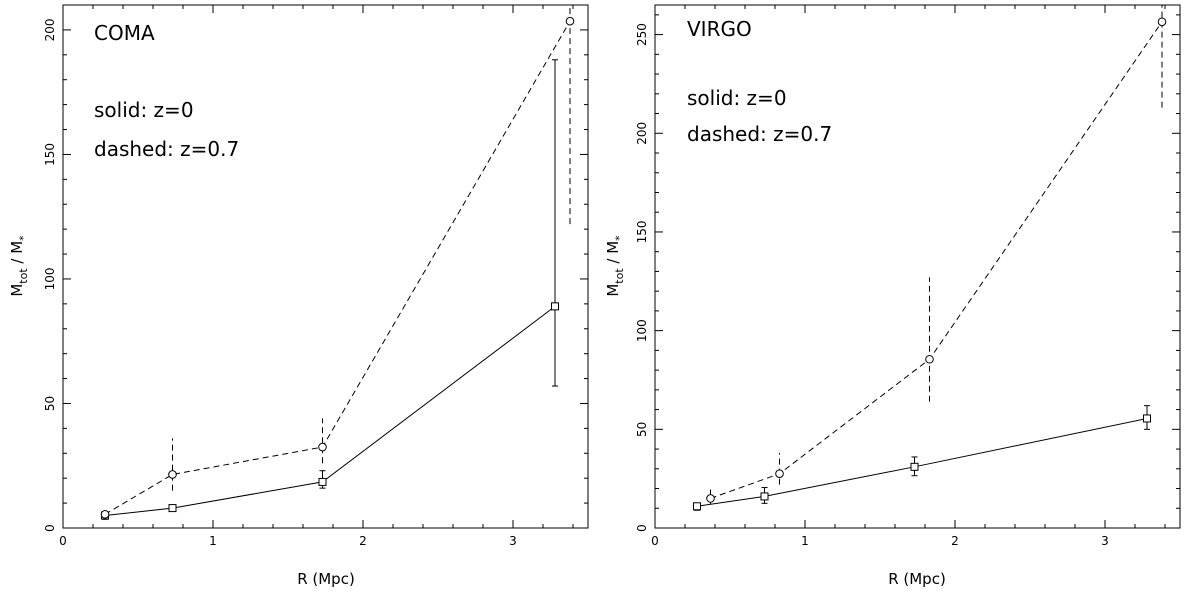  Describe the element at coordinates (642, 330) in the screenshot. I see `virgo-y-tick-label: 100` at that location.